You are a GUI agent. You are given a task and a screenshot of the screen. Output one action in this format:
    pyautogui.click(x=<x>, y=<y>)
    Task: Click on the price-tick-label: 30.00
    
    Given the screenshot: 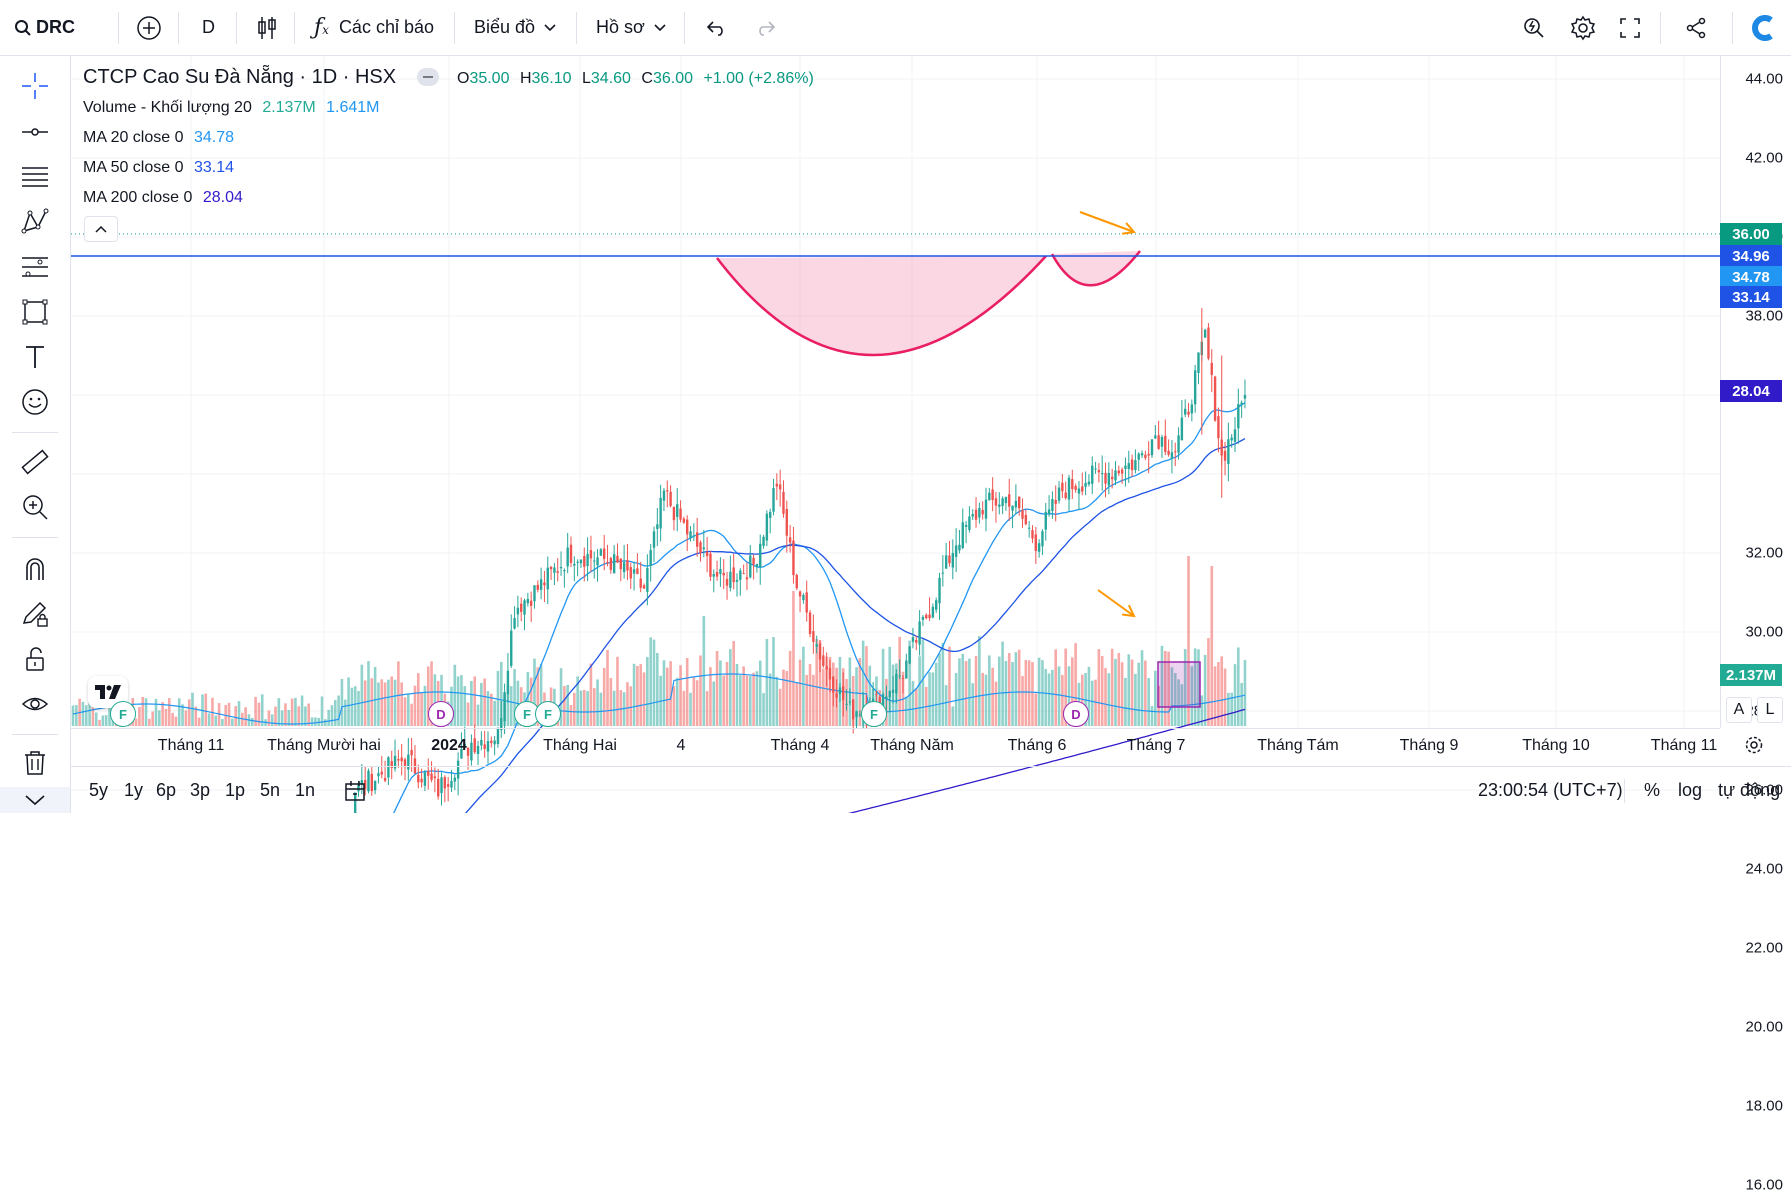 What is the action you would take?
    pyautogui.click(x=1764, y=632)
    